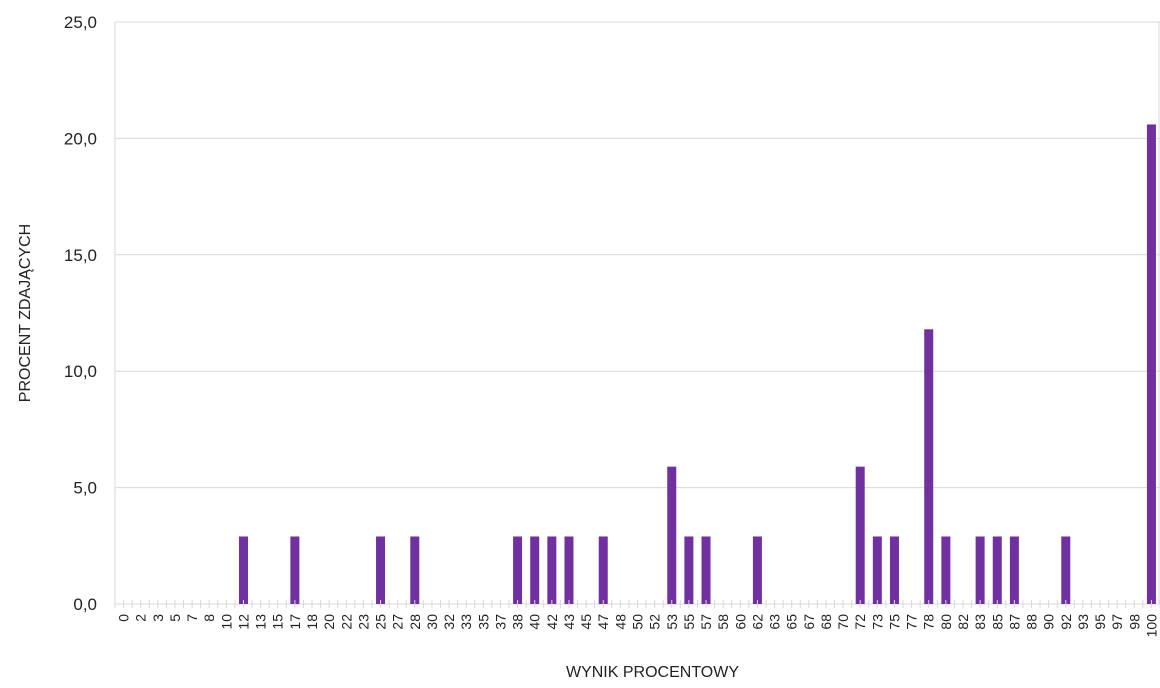 This screenshot has width=1160, height=688. I want to click on x-tick-label: 32, so click(449, 622).